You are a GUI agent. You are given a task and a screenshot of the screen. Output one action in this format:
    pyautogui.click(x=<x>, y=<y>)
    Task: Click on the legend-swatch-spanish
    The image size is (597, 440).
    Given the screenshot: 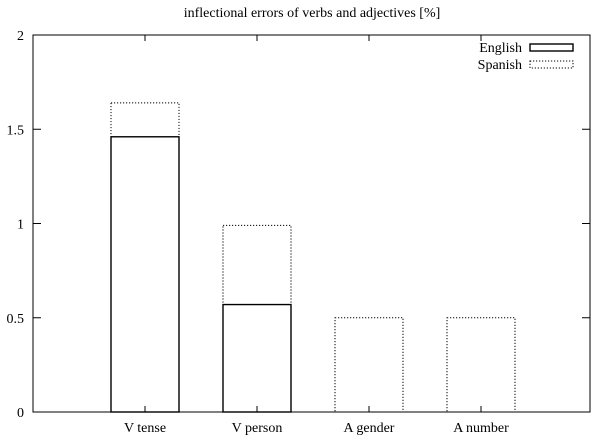 What is the action you would take?
    pyautogui.click(x=551, y=64)
    